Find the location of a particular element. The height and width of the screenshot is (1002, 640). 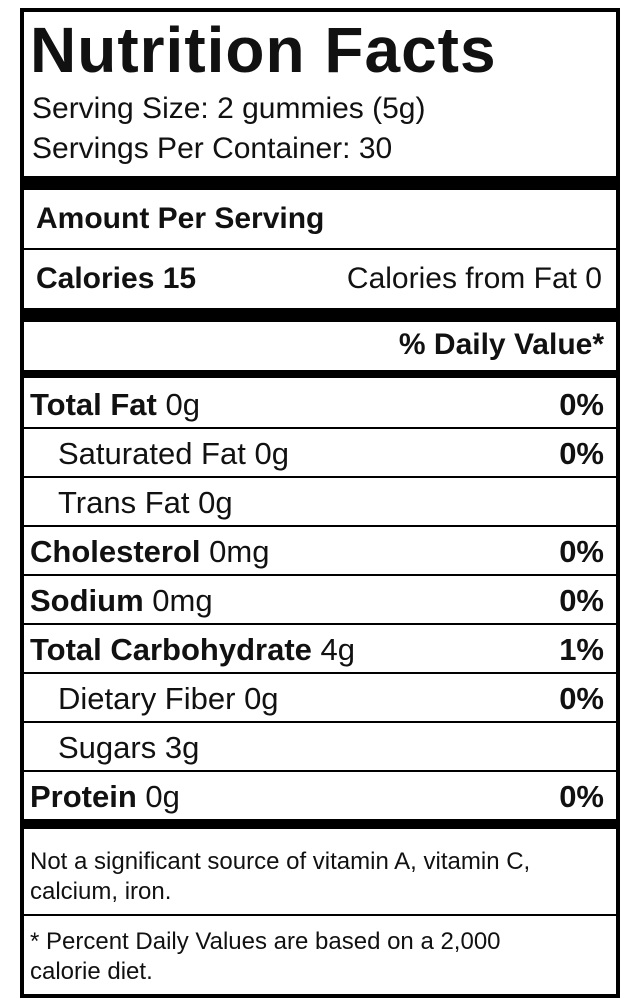

title: Nutrition Facts is located at coordinates (263, 50).